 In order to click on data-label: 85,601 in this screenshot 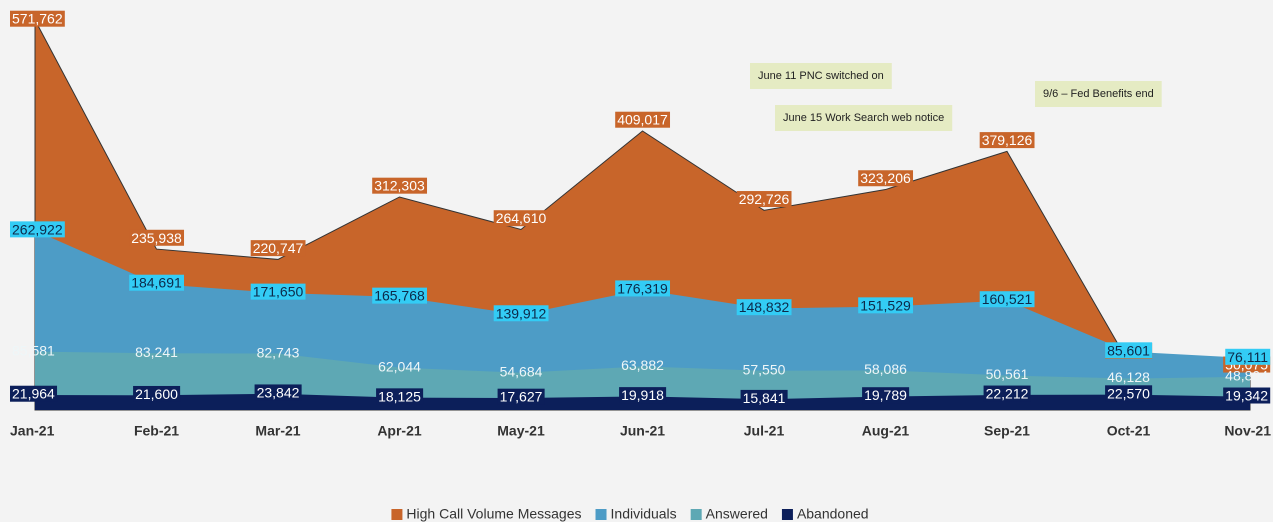, I will do `click(1129, 350)`.